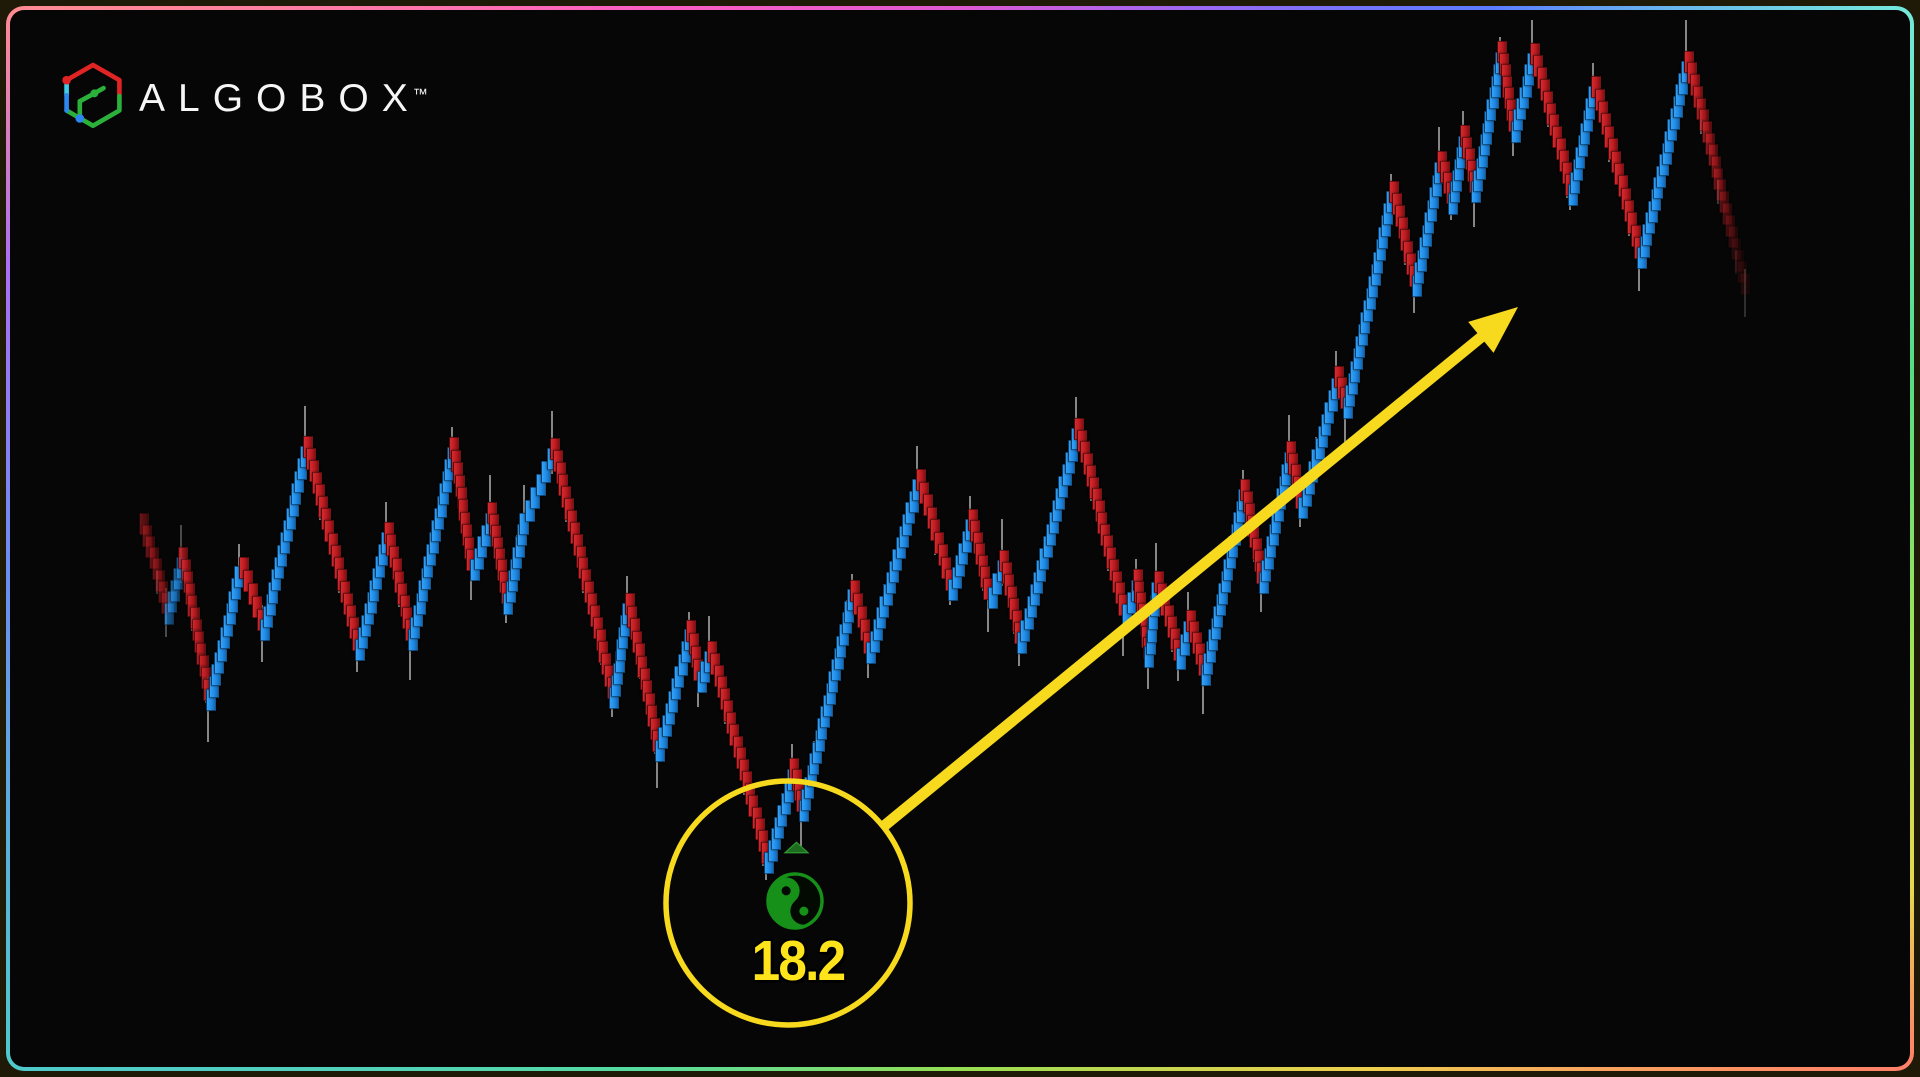 The height and width of the screenshot is (1077, 1920). Describe the element at coordinates (798, 961) in the screenshot. I see `signal-price-label: 18.2` at that location.